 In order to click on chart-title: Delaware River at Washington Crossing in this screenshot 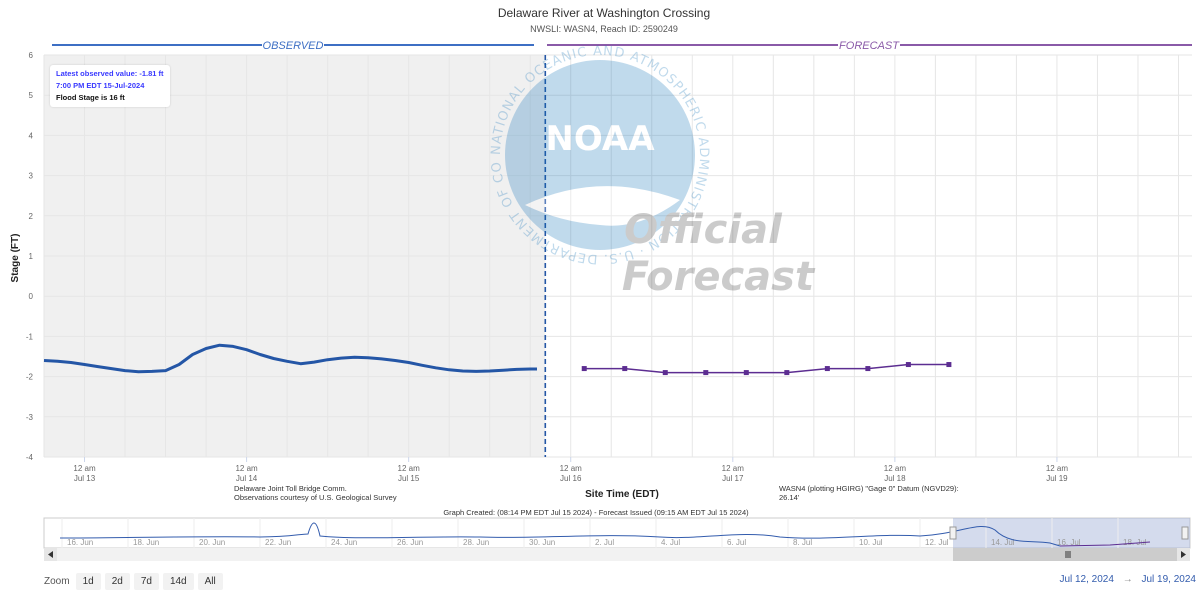, I will do `click(604, 13)`.